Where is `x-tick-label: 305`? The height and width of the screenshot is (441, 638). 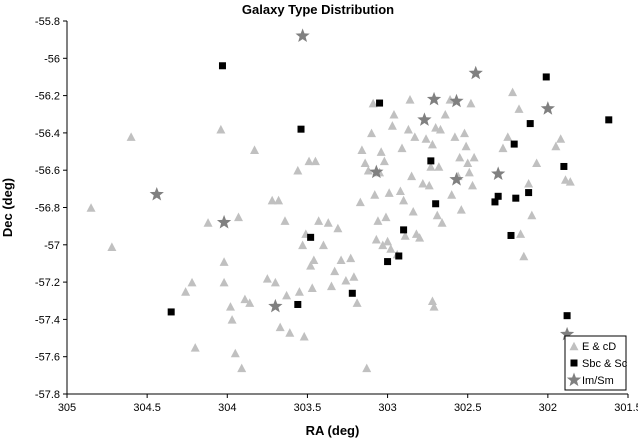
x-tick-label: 305 is located at coordinates (67, 408).